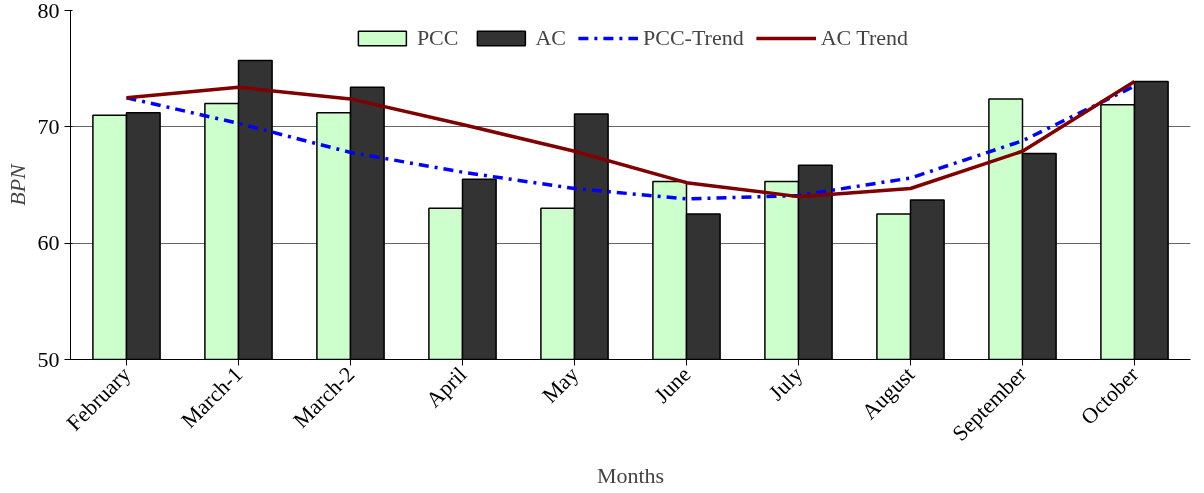  What do you see at coordinates (17, 184) in the screenshot?
I see `y-axis-title: BPN` at bounding box center [17, 184].